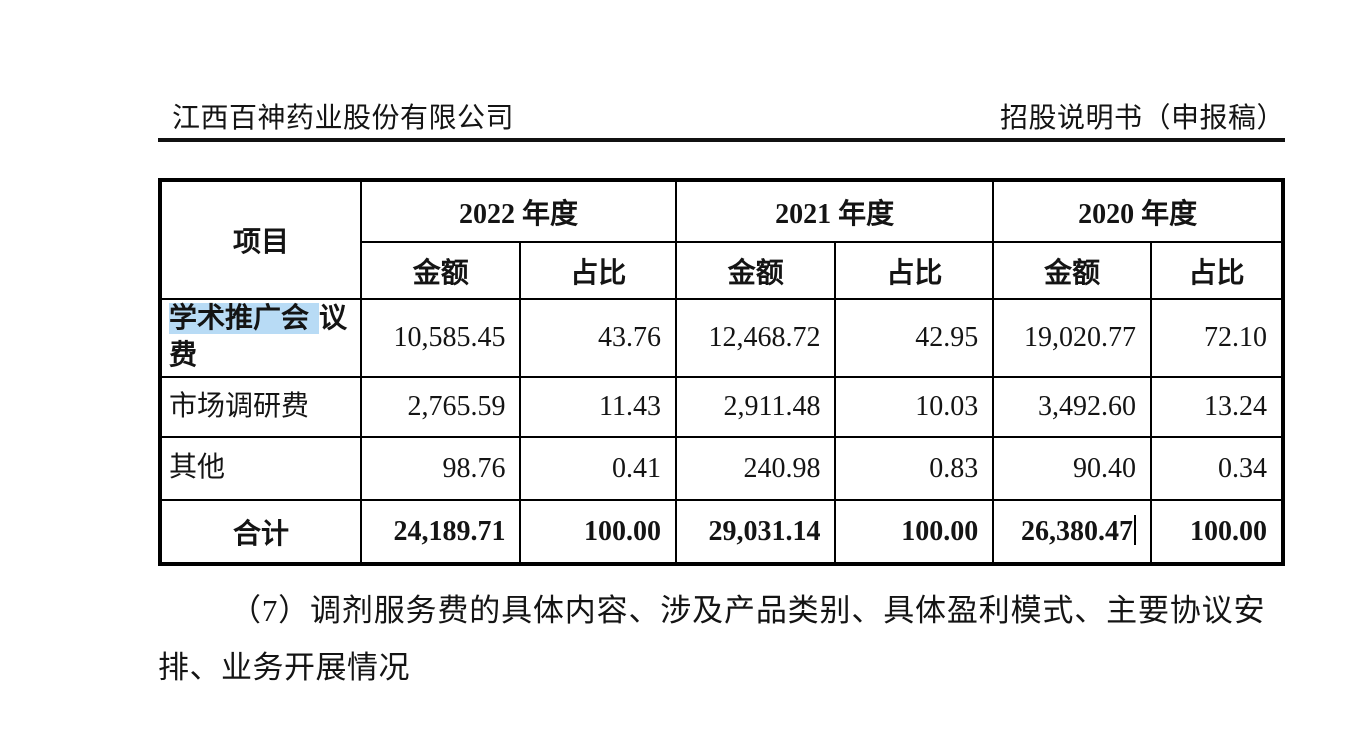 This screenshot has height=734, width=1356. I want to click on cell-2020-ratio: 0.34, so click(1217, 468).